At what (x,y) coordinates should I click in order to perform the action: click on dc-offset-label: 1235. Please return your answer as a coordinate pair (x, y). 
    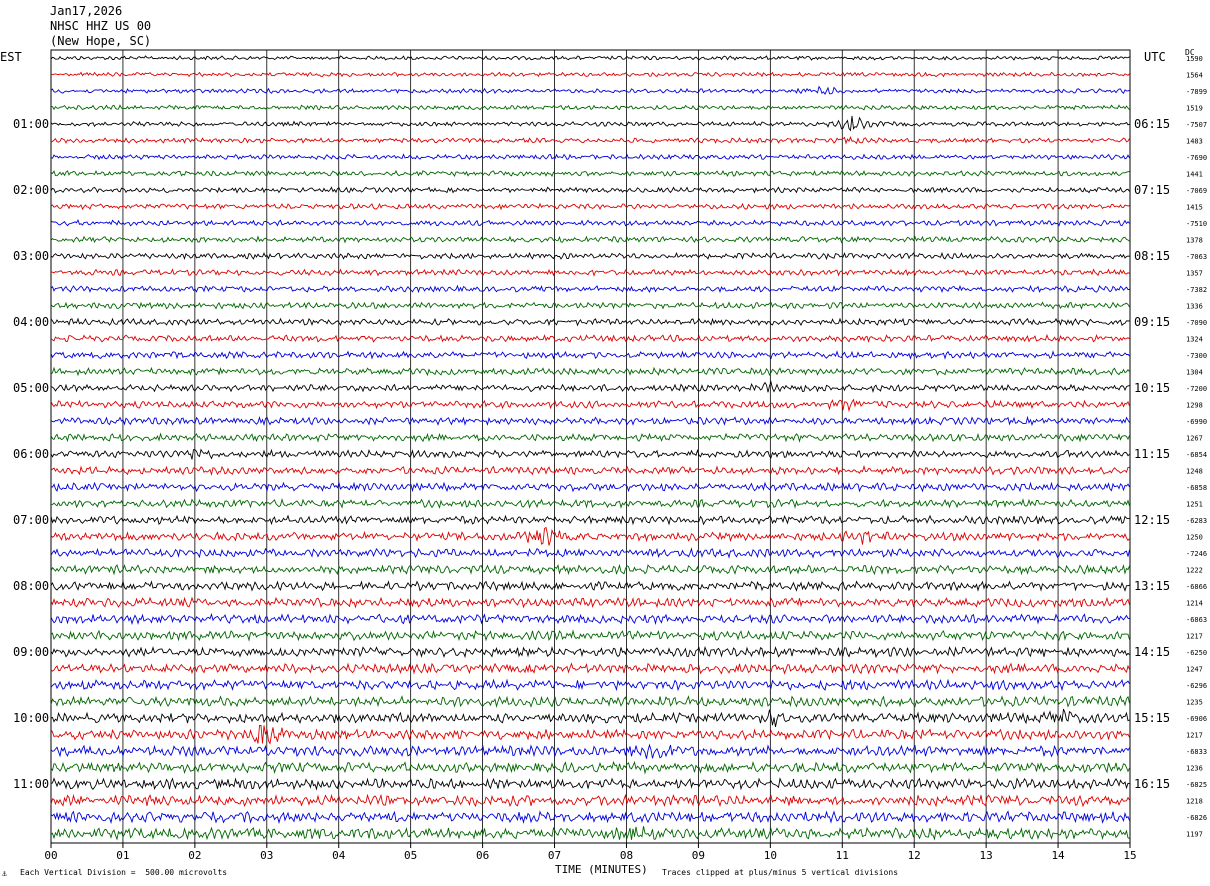
    Looking at the image, I should click on (1194, 703).